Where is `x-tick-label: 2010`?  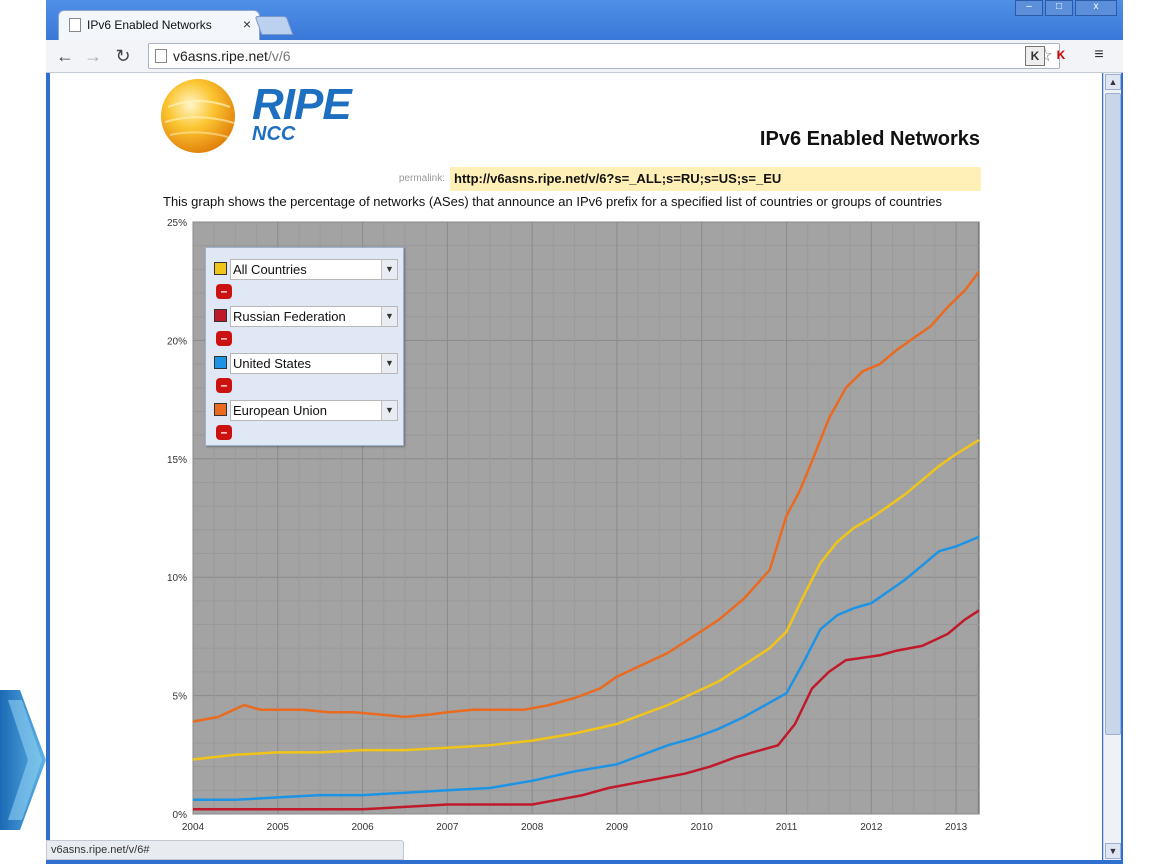
x-tick-label: 2010 is located at coordinates (702, 827).